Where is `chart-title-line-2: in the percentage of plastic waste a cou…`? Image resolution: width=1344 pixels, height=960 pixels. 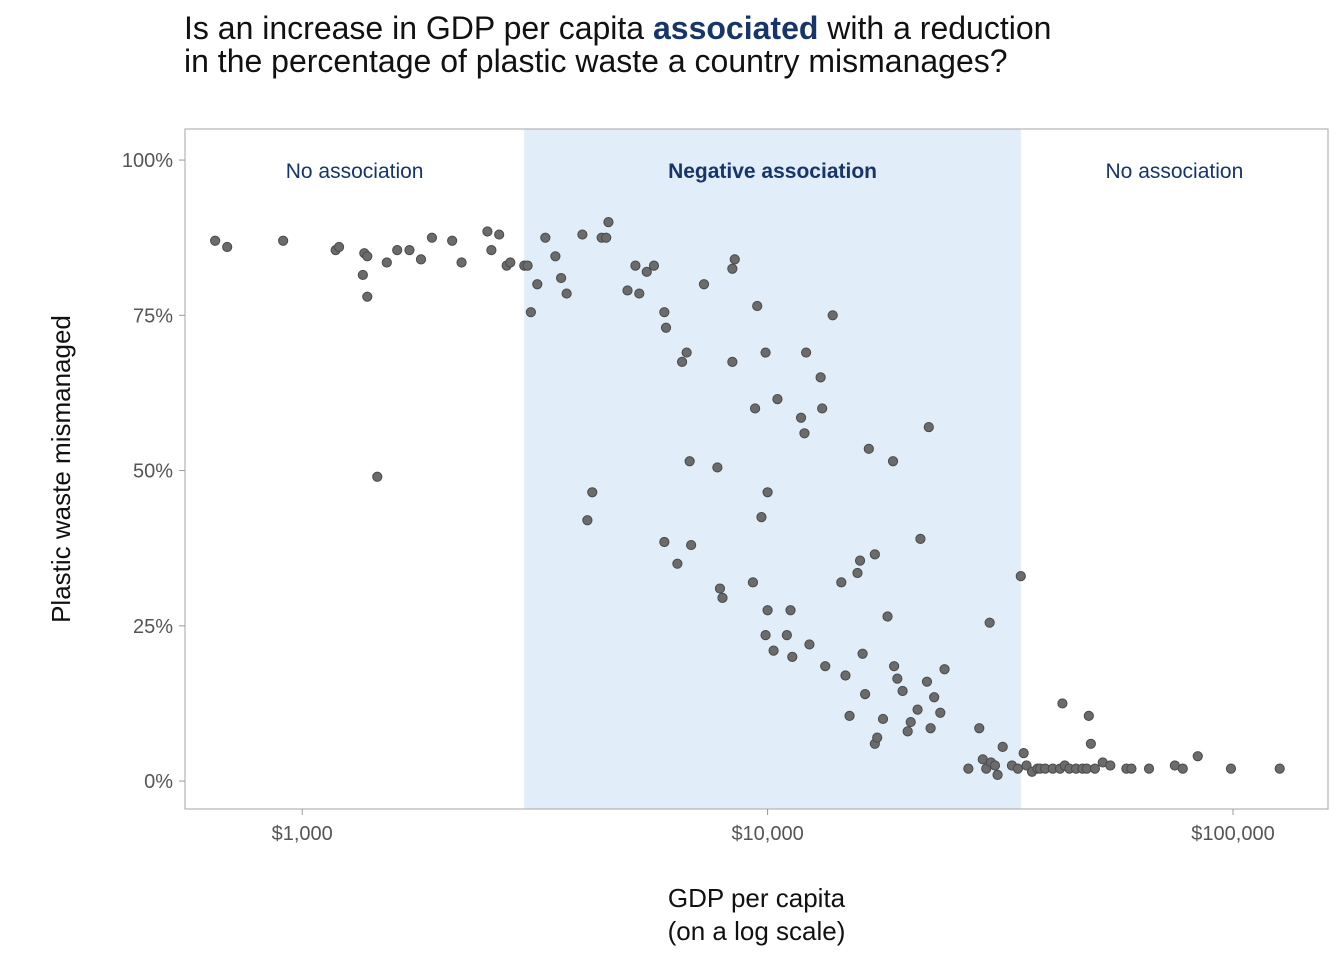
chart-title-line-2: in the percentage of plastic waste a cou… is located at coordinates (596, 61).